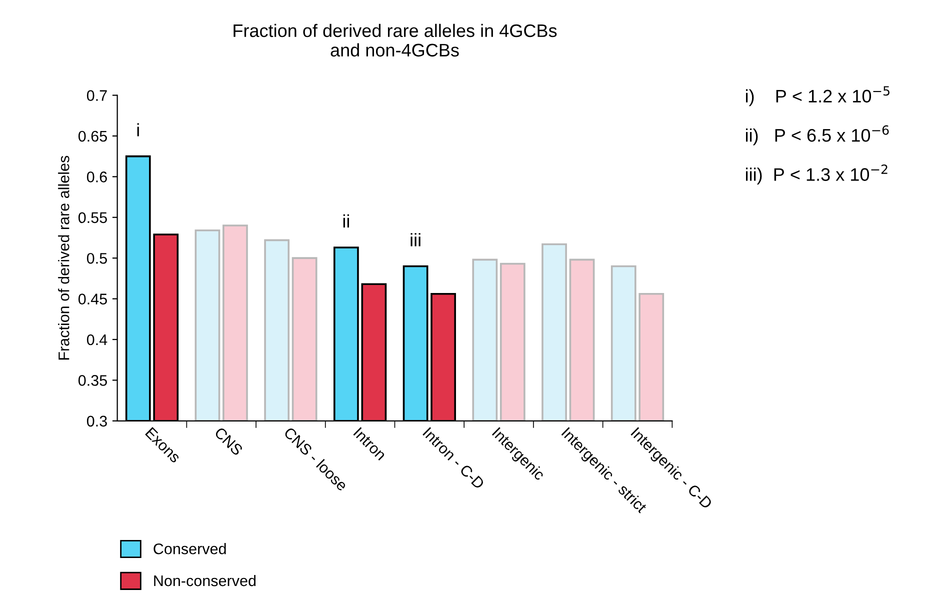  Describe the element at coordinates (96, 177) in the screenshot. I see `y-tick-label: 0.6` at that location.